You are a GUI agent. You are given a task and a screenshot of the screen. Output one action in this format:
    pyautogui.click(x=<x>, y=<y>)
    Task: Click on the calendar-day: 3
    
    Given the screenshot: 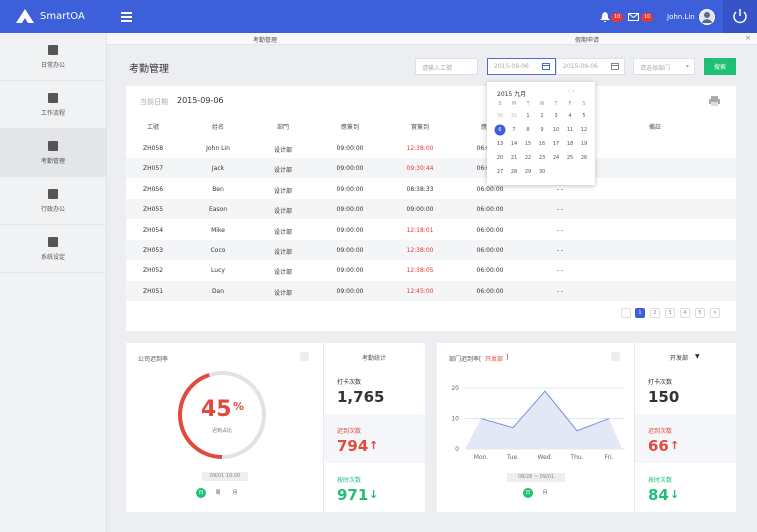 What is the action you would take?
    pyautogui.click(x=556, y=116)
    